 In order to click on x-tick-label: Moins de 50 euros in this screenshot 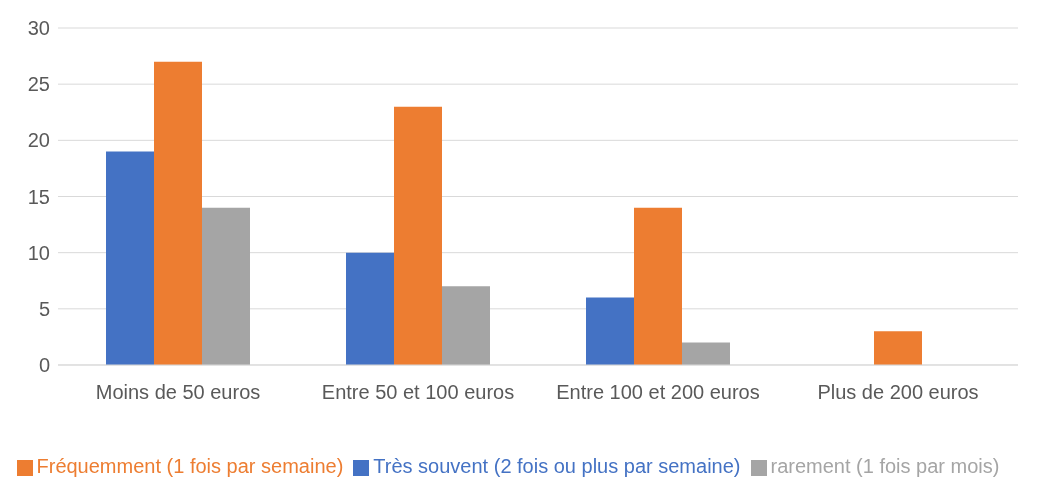, I will do `click(178, 392)`.